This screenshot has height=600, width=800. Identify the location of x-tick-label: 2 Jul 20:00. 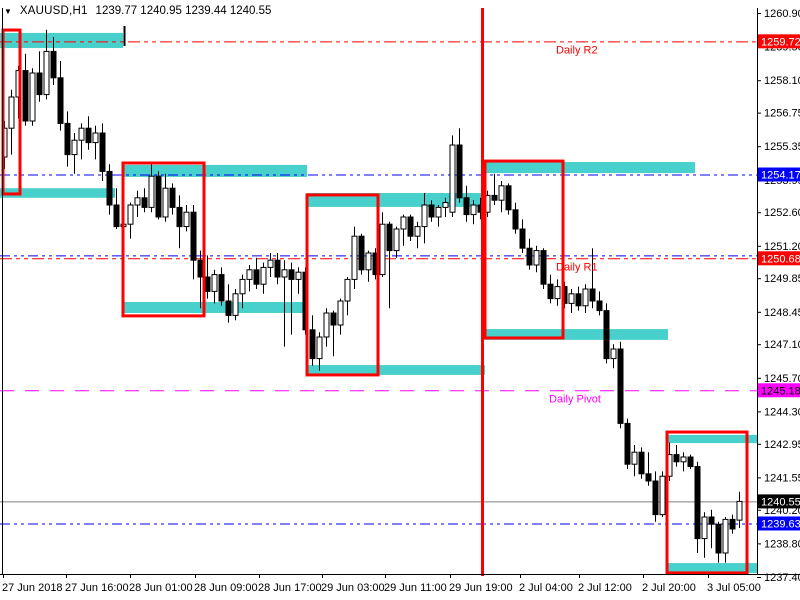
(669, 588).